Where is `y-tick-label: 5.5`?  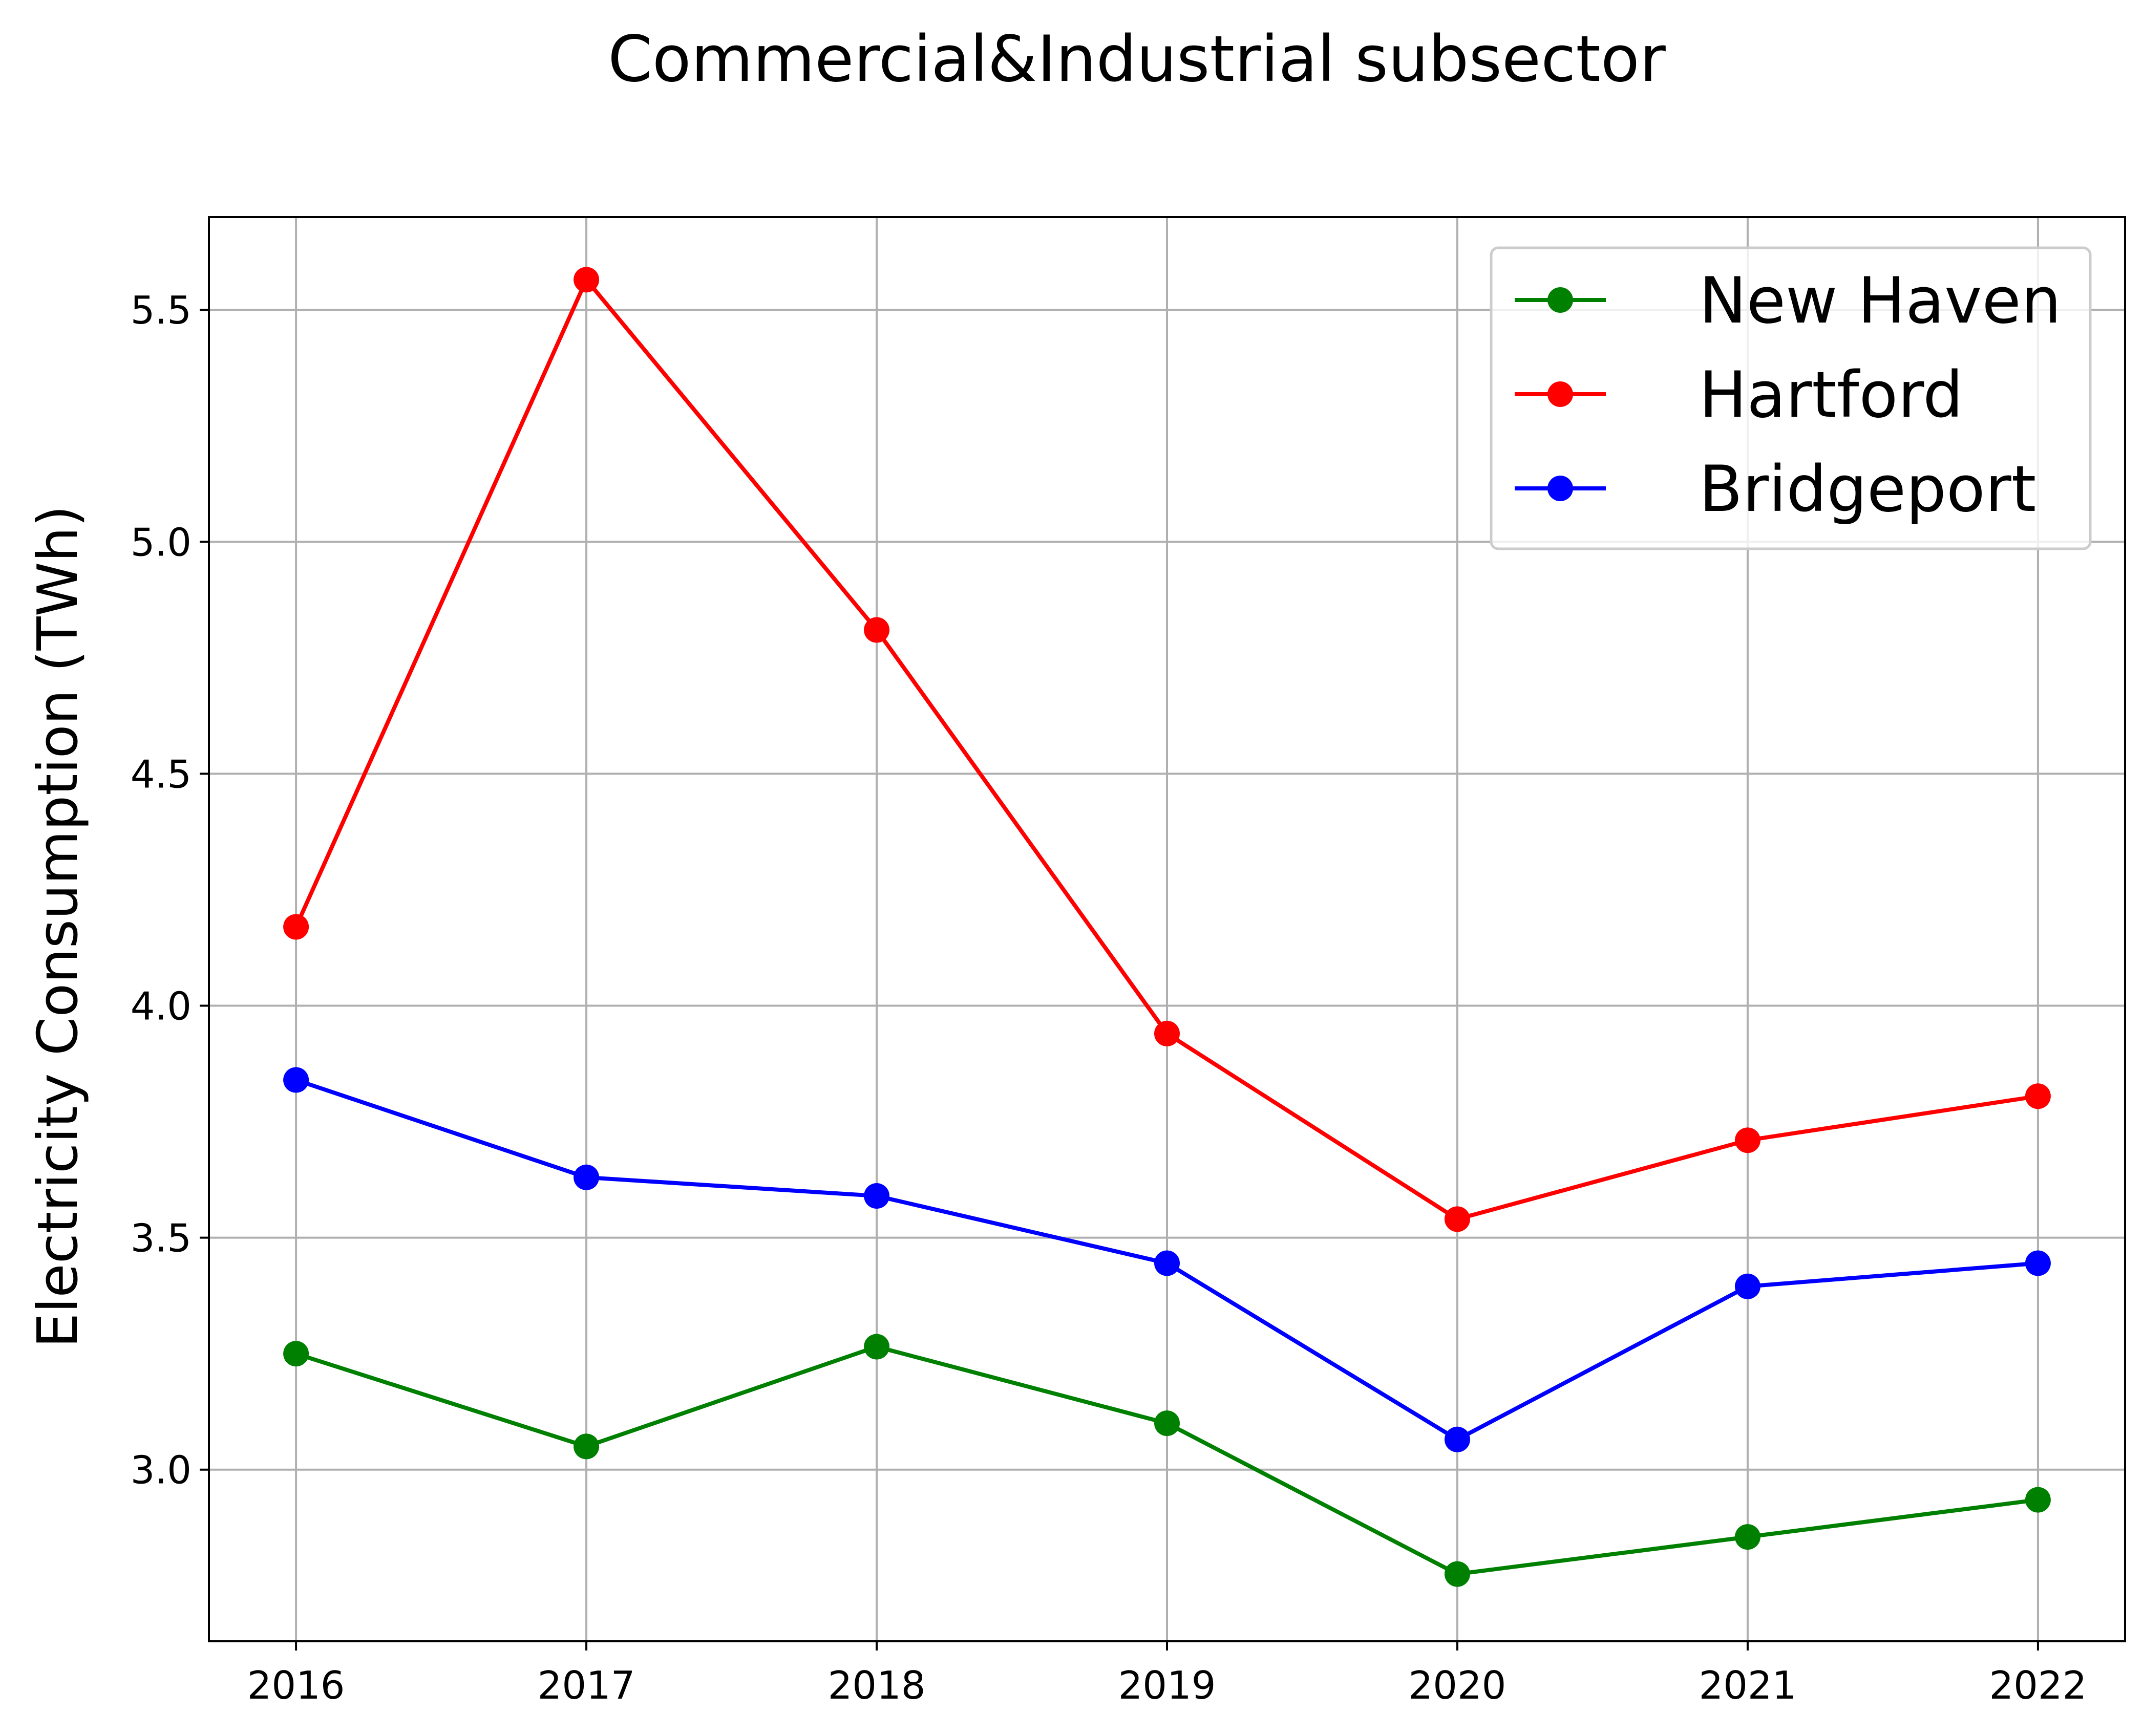
y-tick-label: 5.5 is located at coordinates (161, 310).